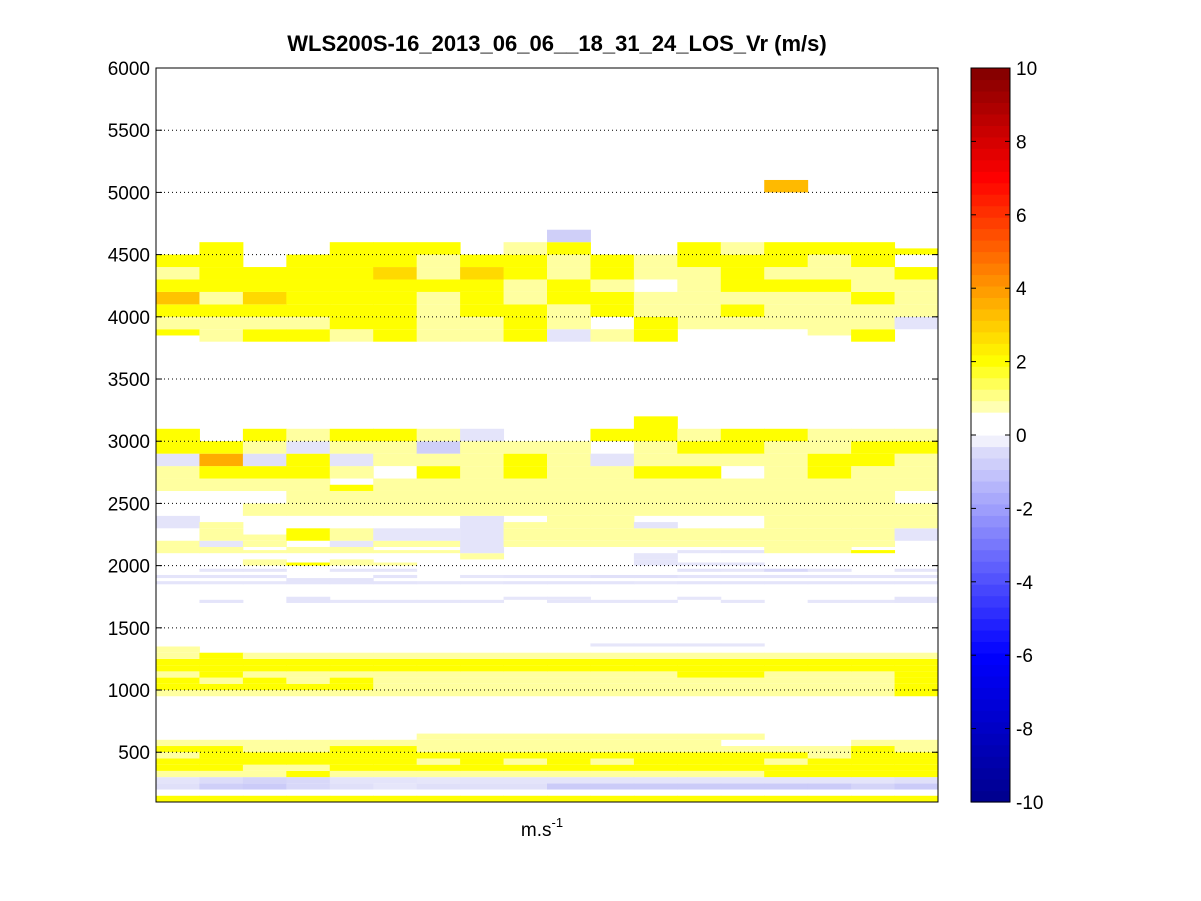 This screenshot has width=1201, height=901. What do you see at coordinates (129, 318) in the screenshot?
I see `y-tick-label: 4000` at bounding box center [129, 318].